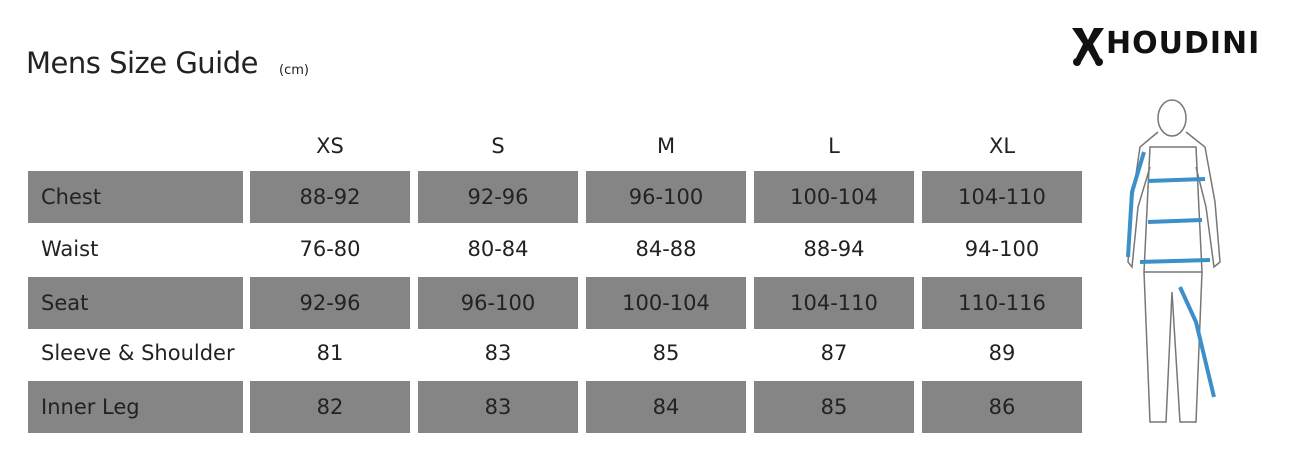 This screenshot has width=1297, height=466. I want to click on cell-value: 82, so click(330, 407).